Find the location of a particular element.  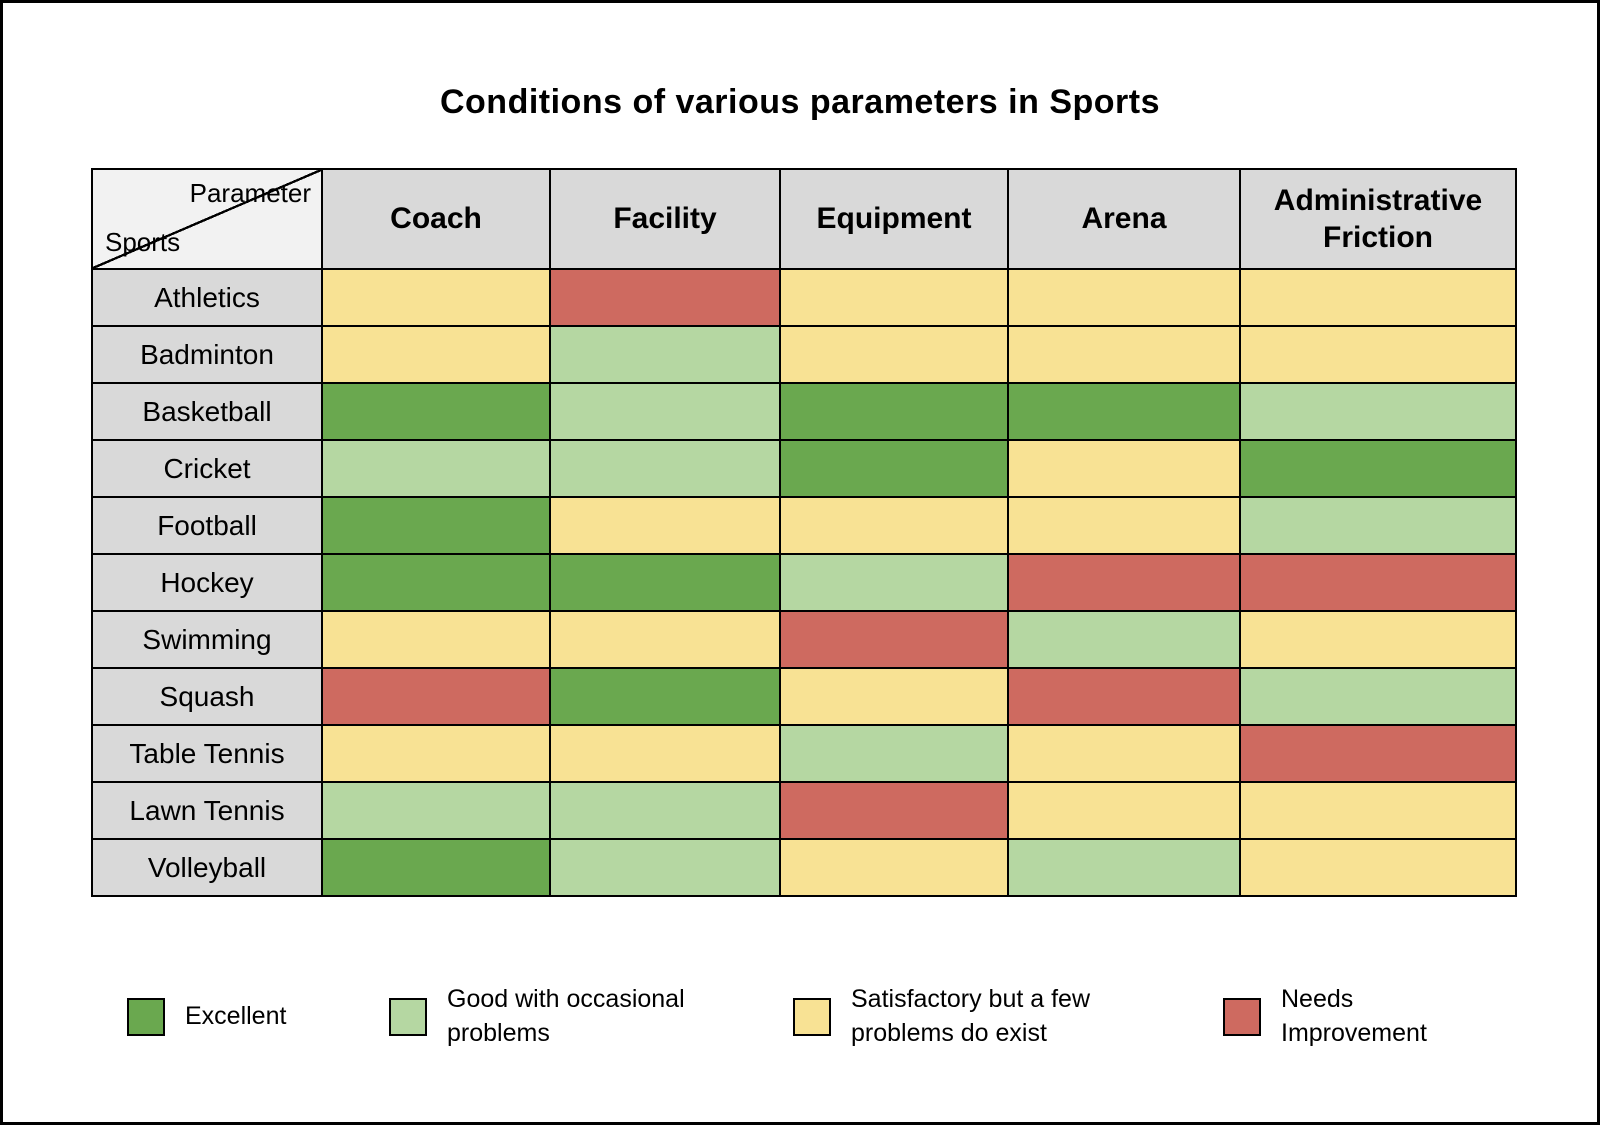

cell-badminton-arena is located at coordinates (1124, 354).